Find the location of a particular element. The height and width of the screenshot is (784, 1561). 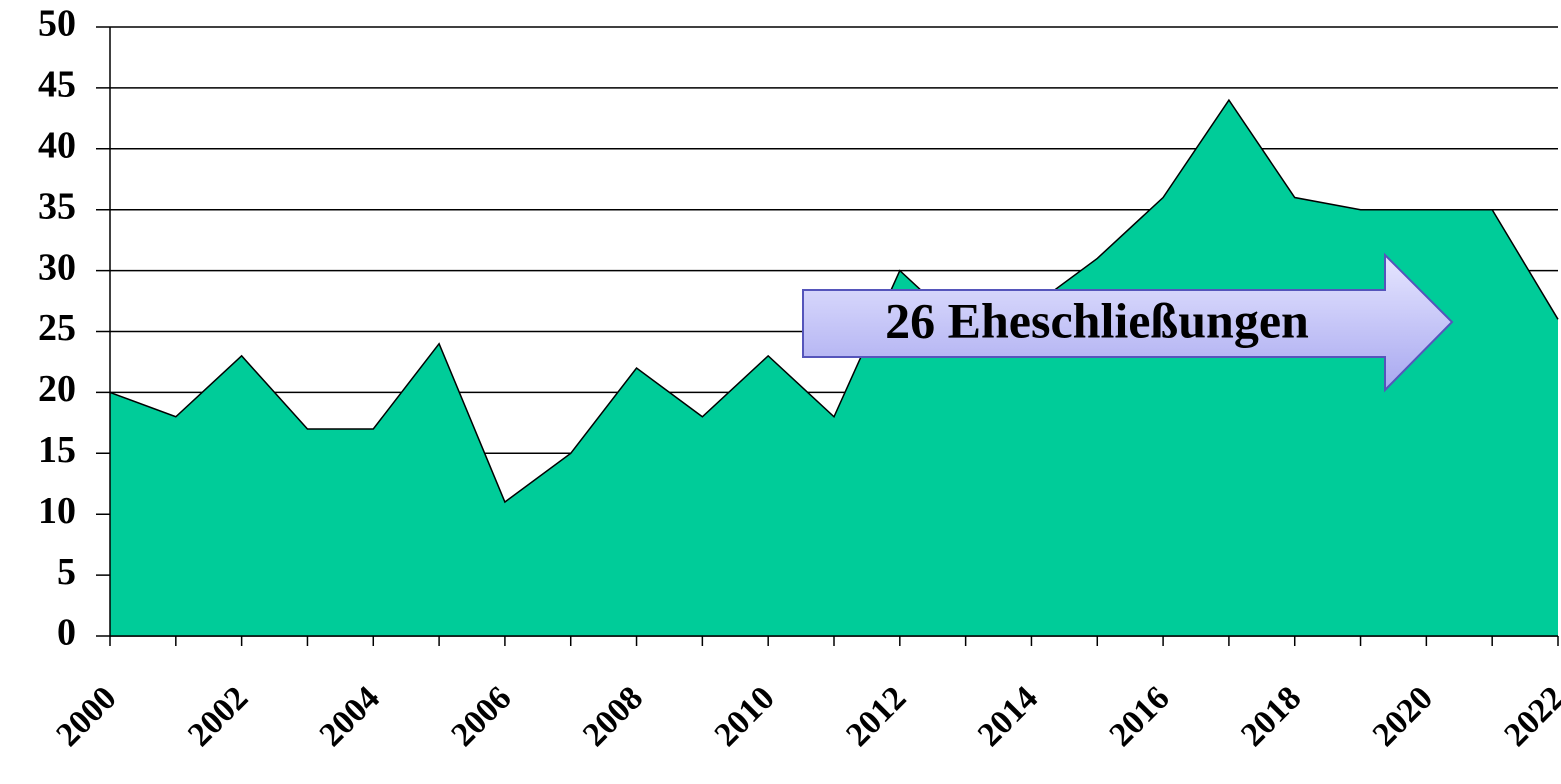

x-tick-label: 2008 is located at coordinates (613, 716).